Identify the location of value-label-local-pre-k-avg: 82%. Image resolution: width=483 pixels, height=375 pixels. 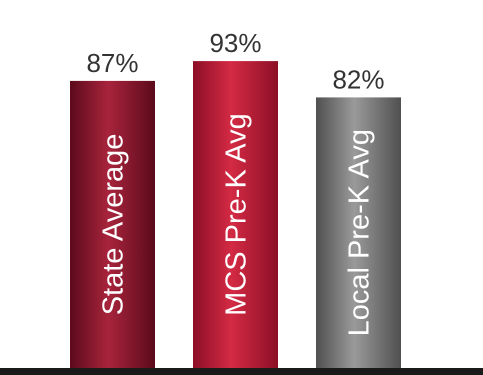
(358, 79).